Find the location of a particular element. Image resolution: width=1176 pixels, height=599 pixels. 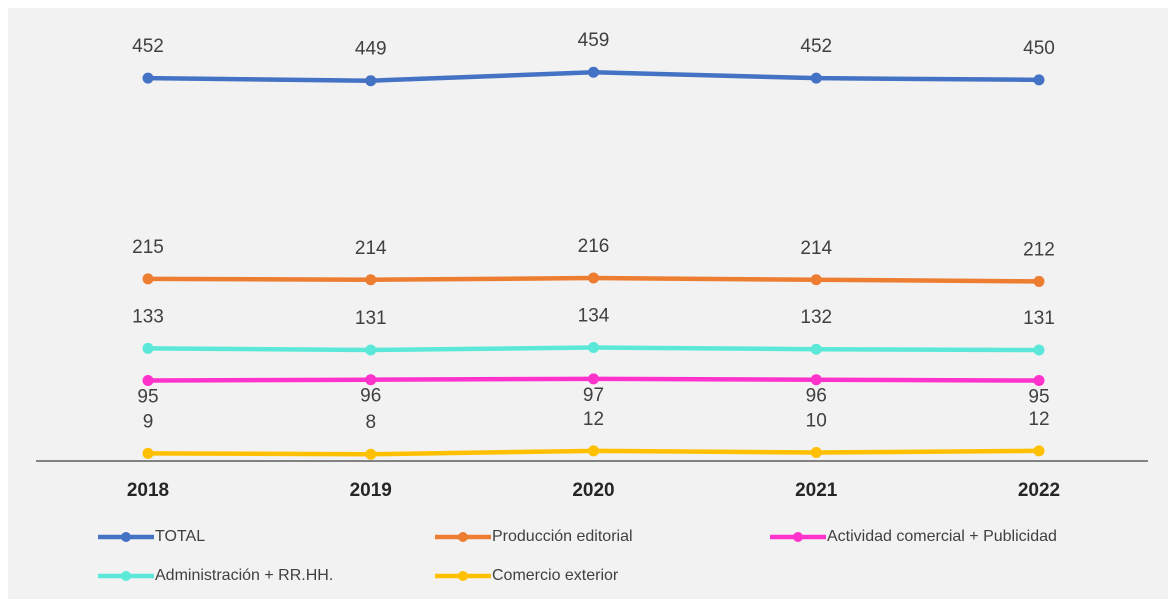

data-label: 10 is located at coordinates (816, 421).